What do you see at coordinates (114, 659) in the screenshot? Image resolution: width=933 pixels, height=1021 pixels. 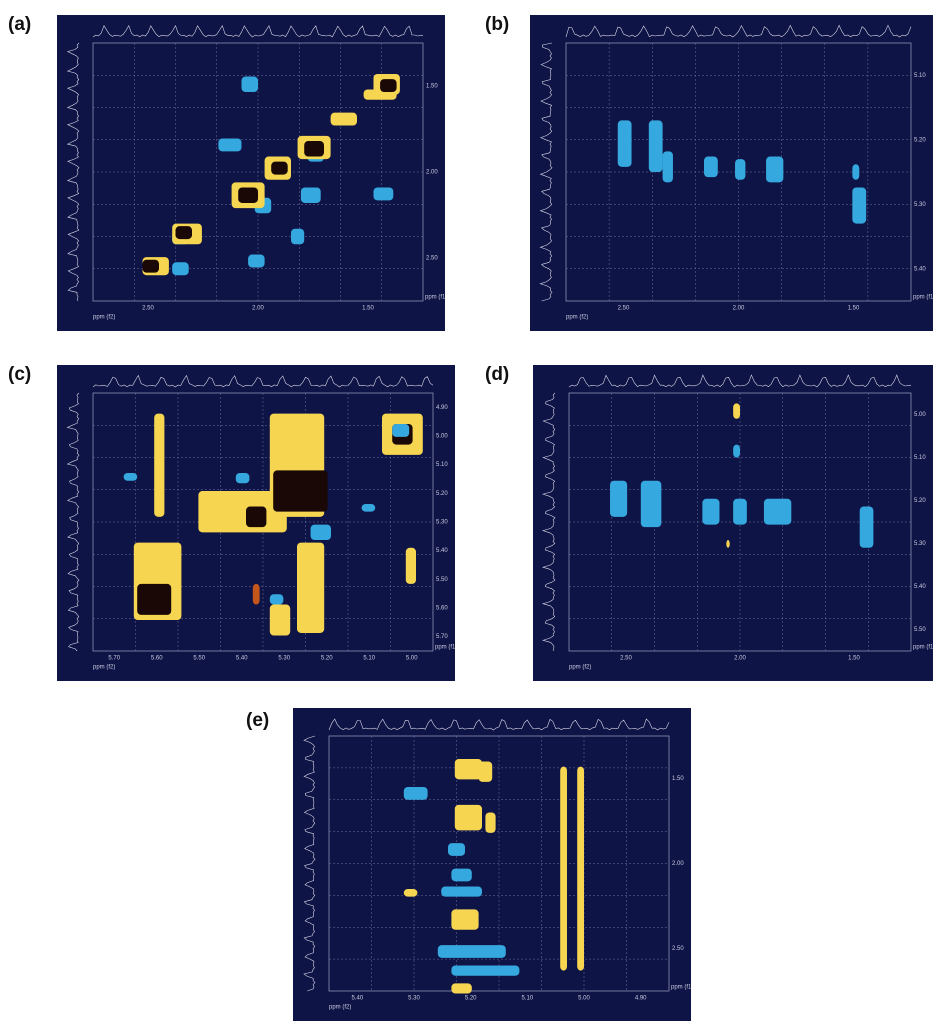 I see `x-tick-label: 5.70` at bounding box center [114, 659].